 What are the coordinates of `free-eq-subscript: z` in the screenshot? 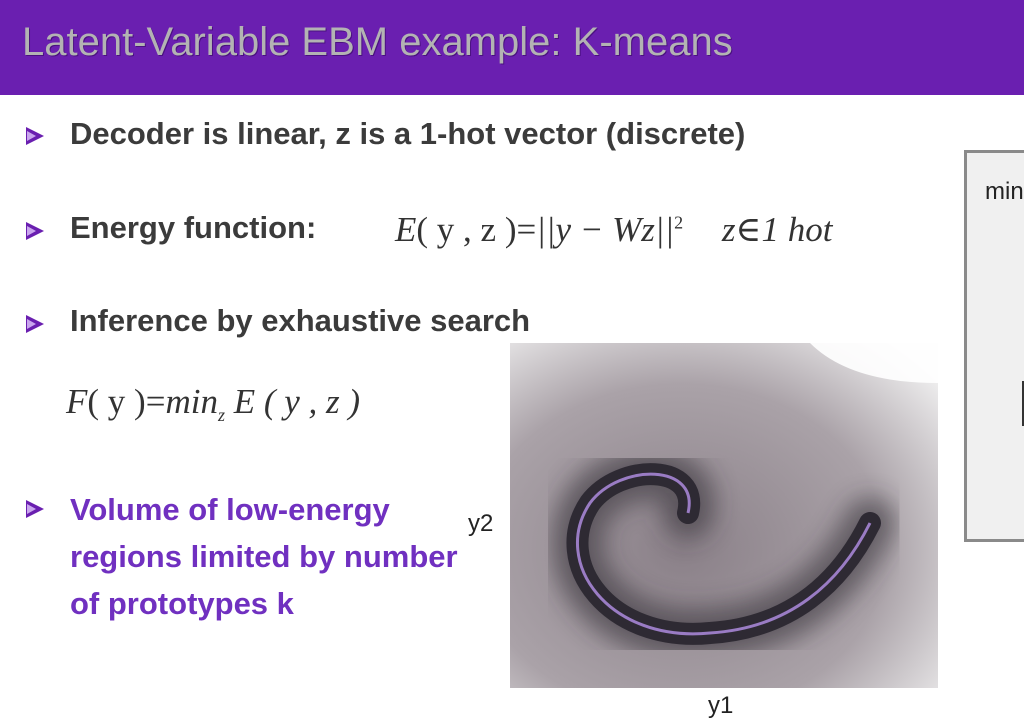 It's located at (221, 415).